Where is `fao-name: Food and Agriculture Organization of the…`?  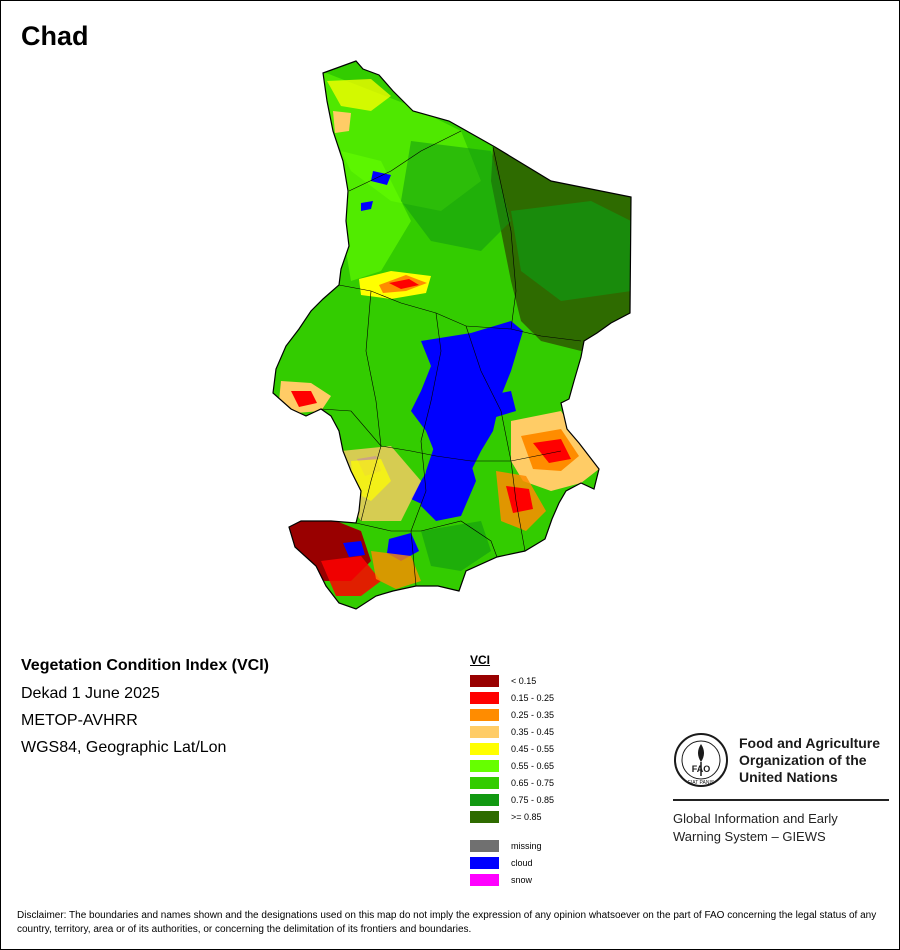
fao-name: Food and Agriculture Organization of the… is located at coordinates (809, 760).